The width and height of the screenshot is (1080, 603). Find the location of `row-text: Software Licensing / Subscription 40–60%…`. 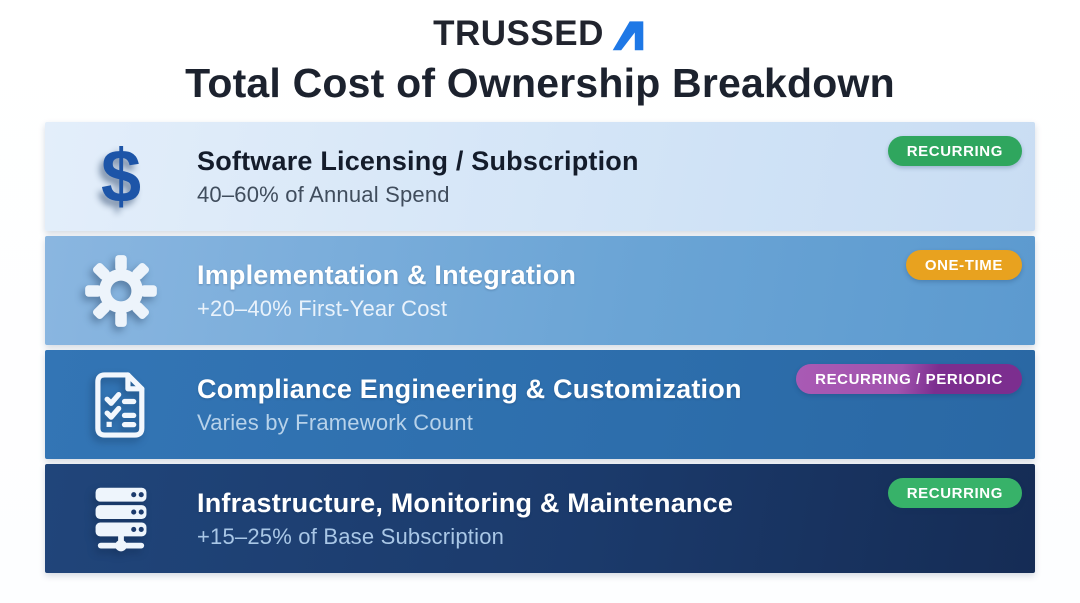

row-text: Software Licensing / Subscription 40–60%… is located at coordinates (616, 177).